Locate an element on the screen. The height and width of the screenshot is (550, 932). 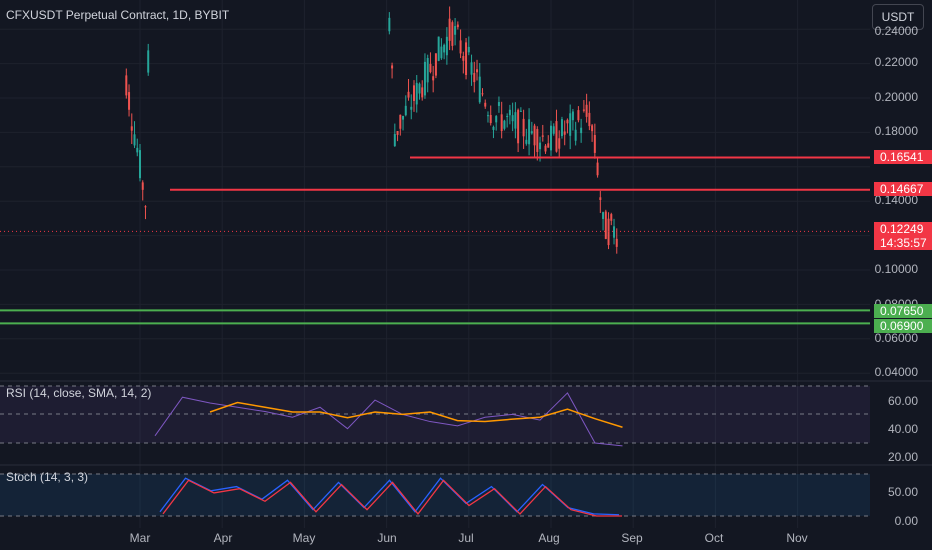
x-tick: Nov is located at coordinates (797, 538).